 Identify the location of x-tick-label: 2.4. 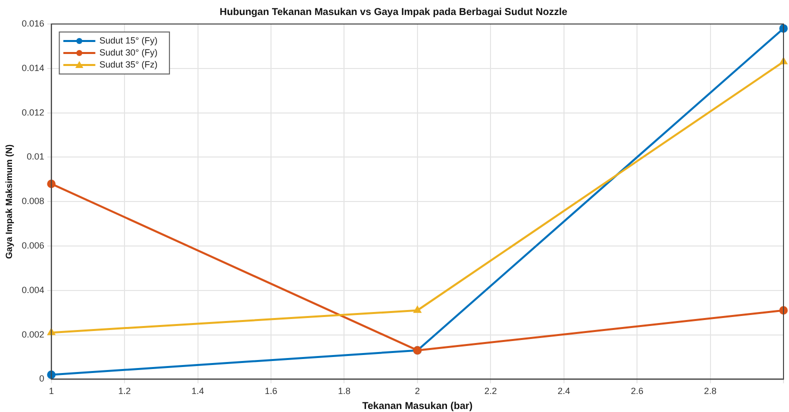
(564, 391).